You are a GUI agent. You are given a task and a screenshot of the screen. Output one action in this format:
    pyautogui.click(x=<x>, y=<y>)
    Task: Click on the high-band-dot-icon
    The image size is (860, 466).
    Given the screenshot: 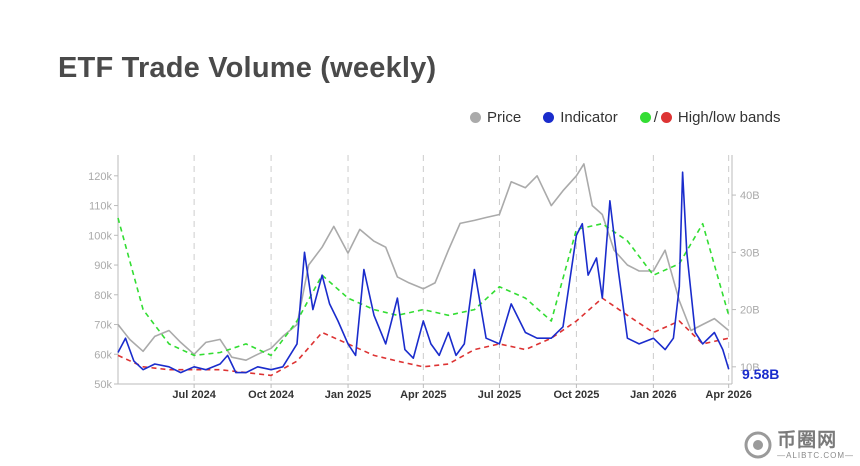 What is the action you would take?
    pyautogui.click(x=645, y=117)
    